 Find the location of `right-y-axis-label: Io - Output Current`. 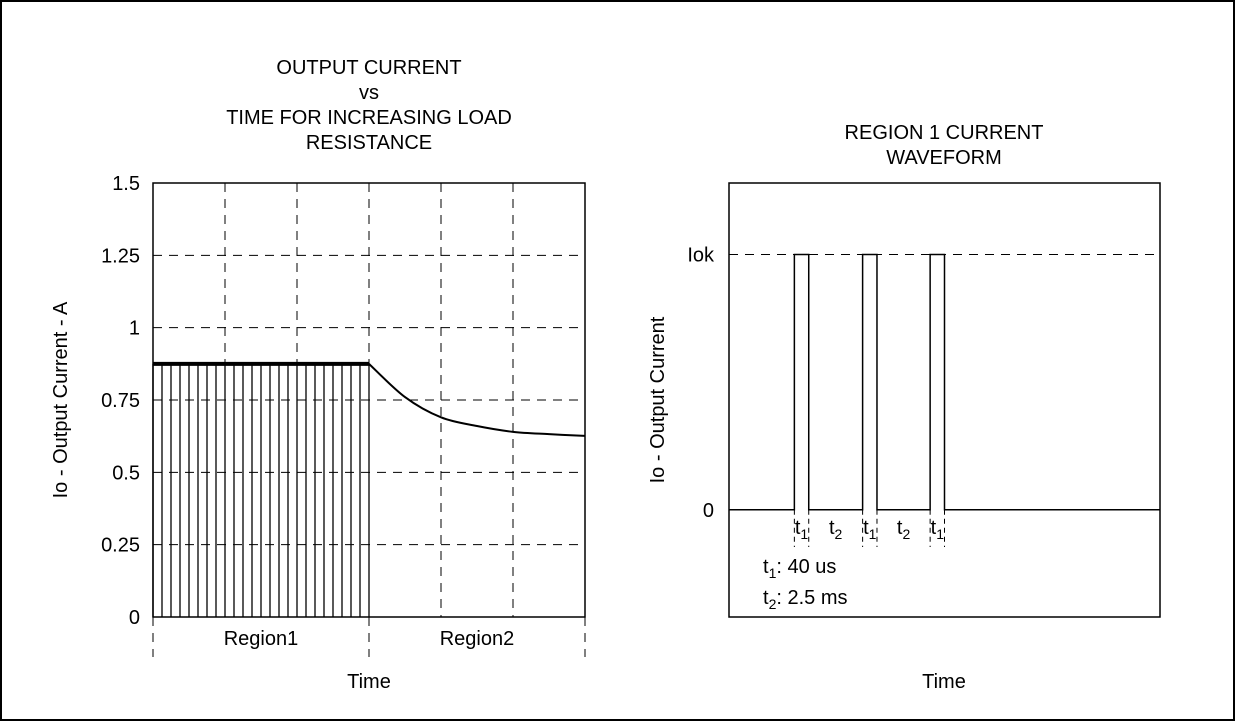

right-y-axis-label: Io - Output Current is located at coordinates (658, 399).